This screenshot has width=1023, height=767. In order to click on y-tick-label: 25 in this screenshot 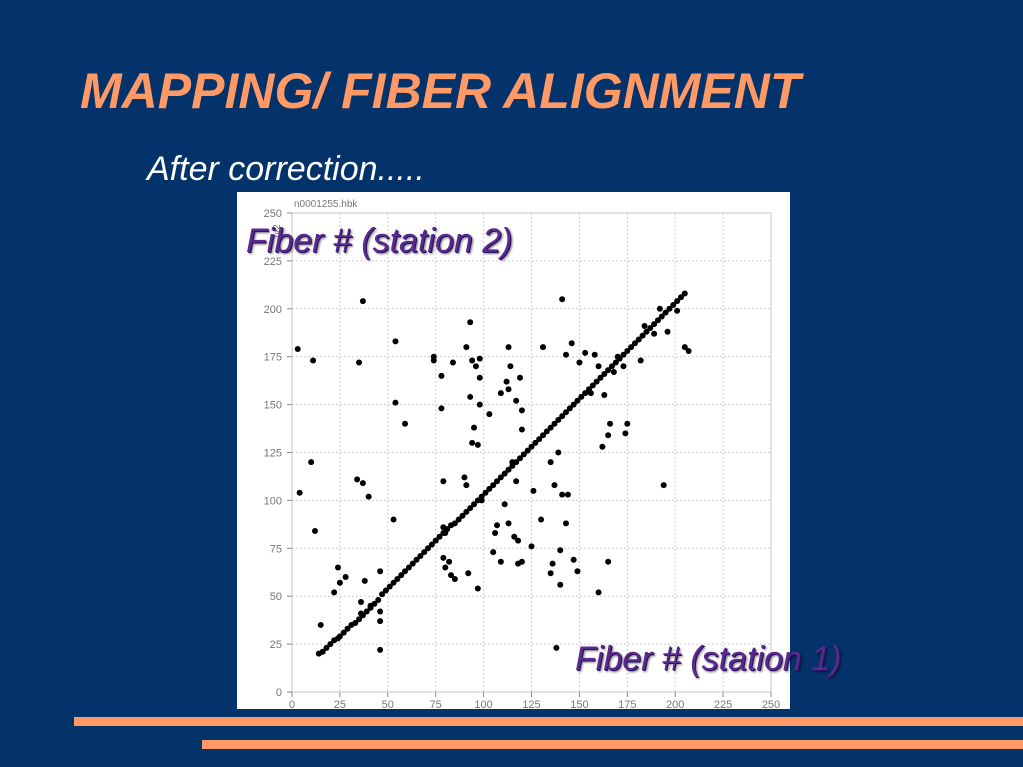, I will do `click(276, 645)`.